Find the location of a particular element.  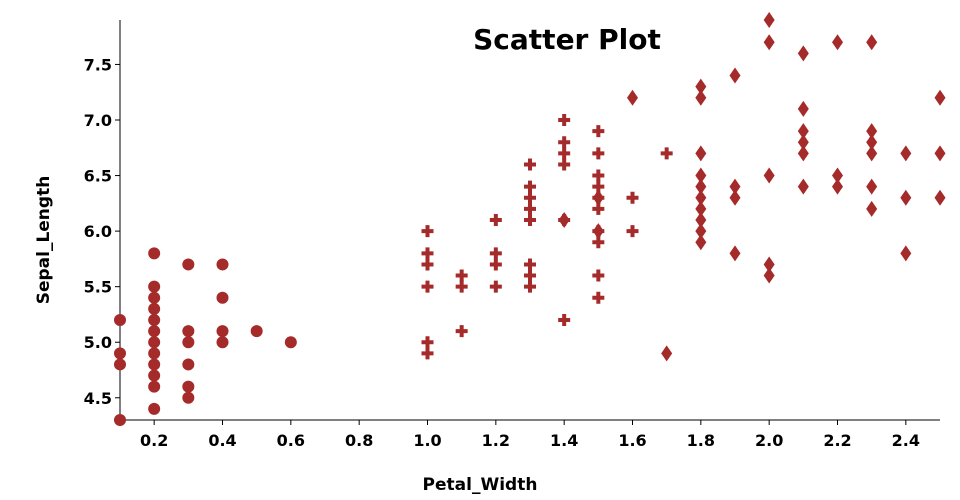

y-tick-label: 4.5 is located at coordinates (98, 398).